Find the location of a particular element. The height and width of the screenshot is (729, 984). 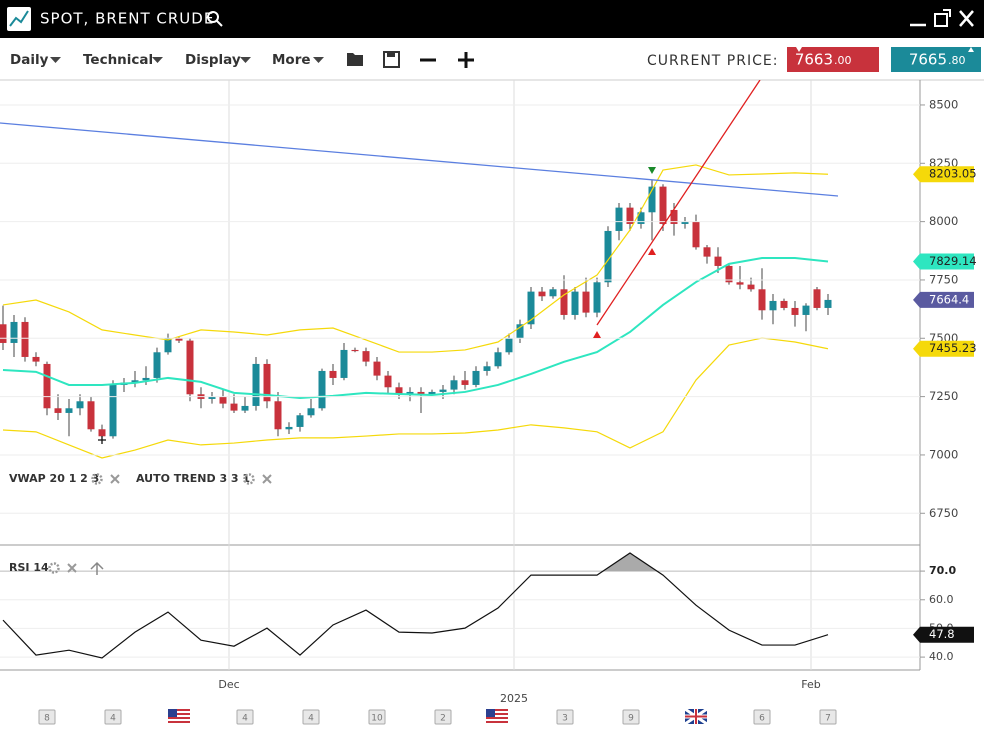

open-icon is located at coordinates (355, 59).